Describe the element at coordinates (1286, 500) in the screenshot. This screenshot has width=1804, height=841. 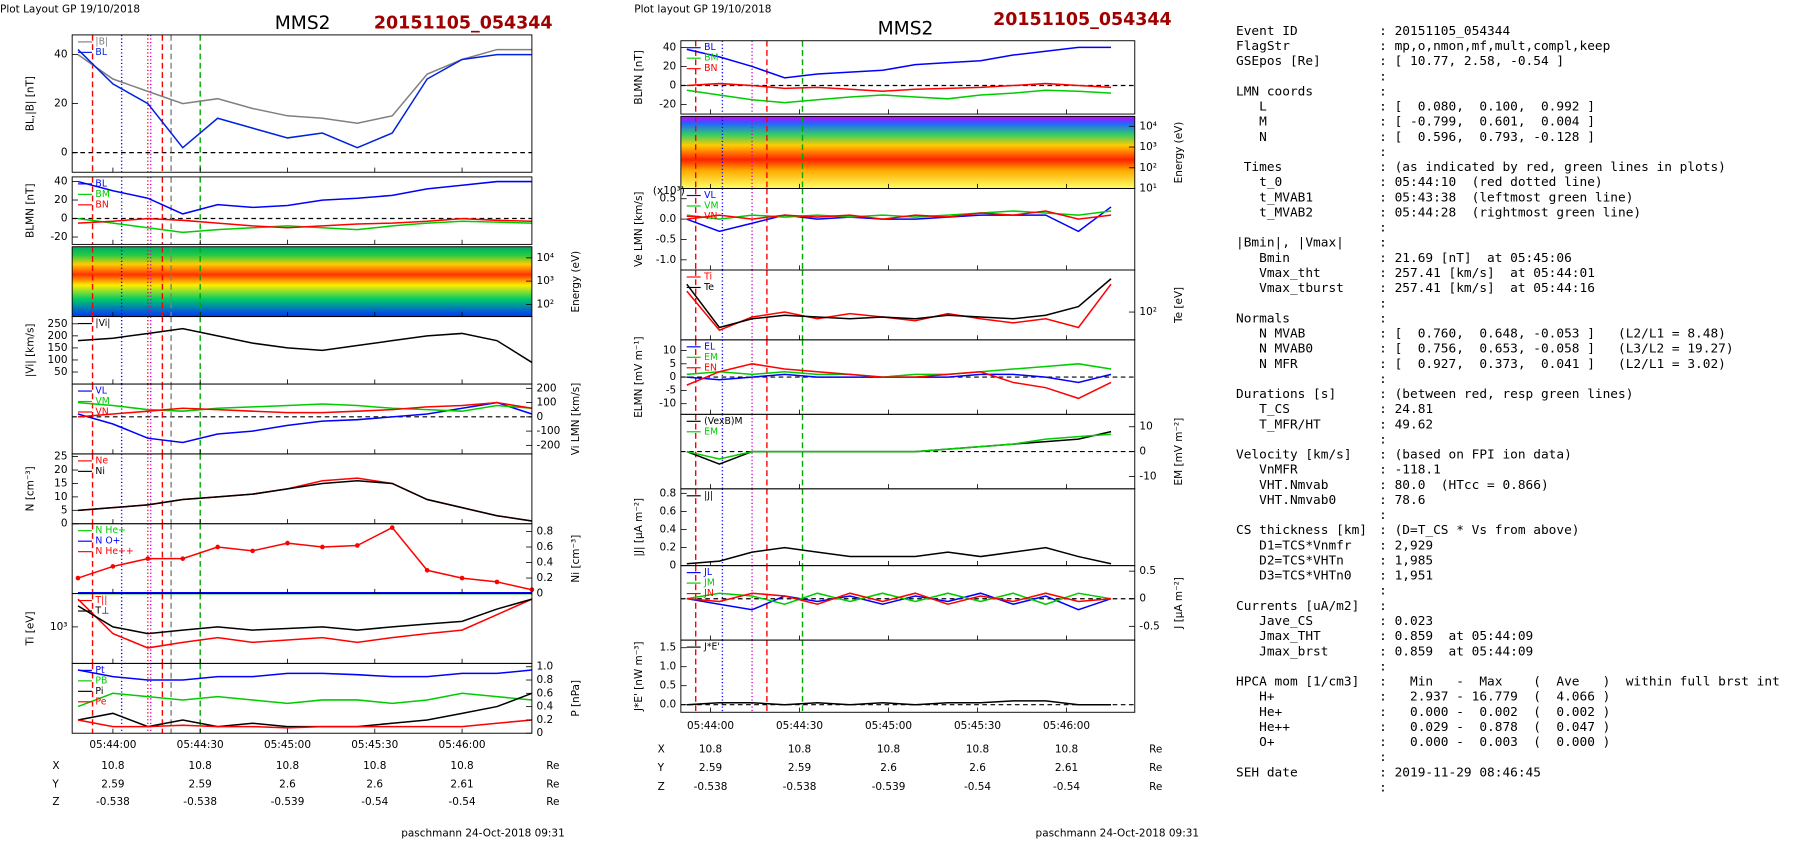
I see `summary-label: VHT.Nmvab0` at that location.